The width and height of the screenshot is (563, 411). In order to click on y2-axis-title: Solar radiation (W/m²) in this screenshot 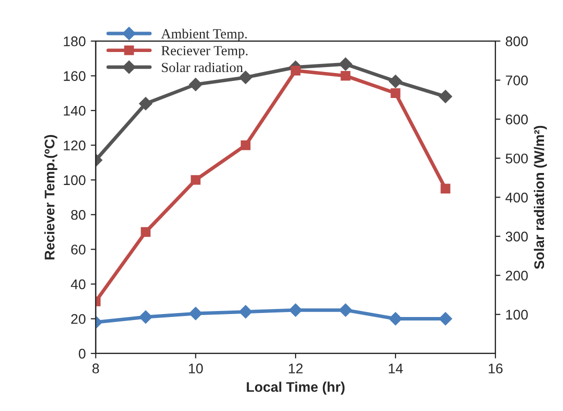, I will do `click(540, 198)`.